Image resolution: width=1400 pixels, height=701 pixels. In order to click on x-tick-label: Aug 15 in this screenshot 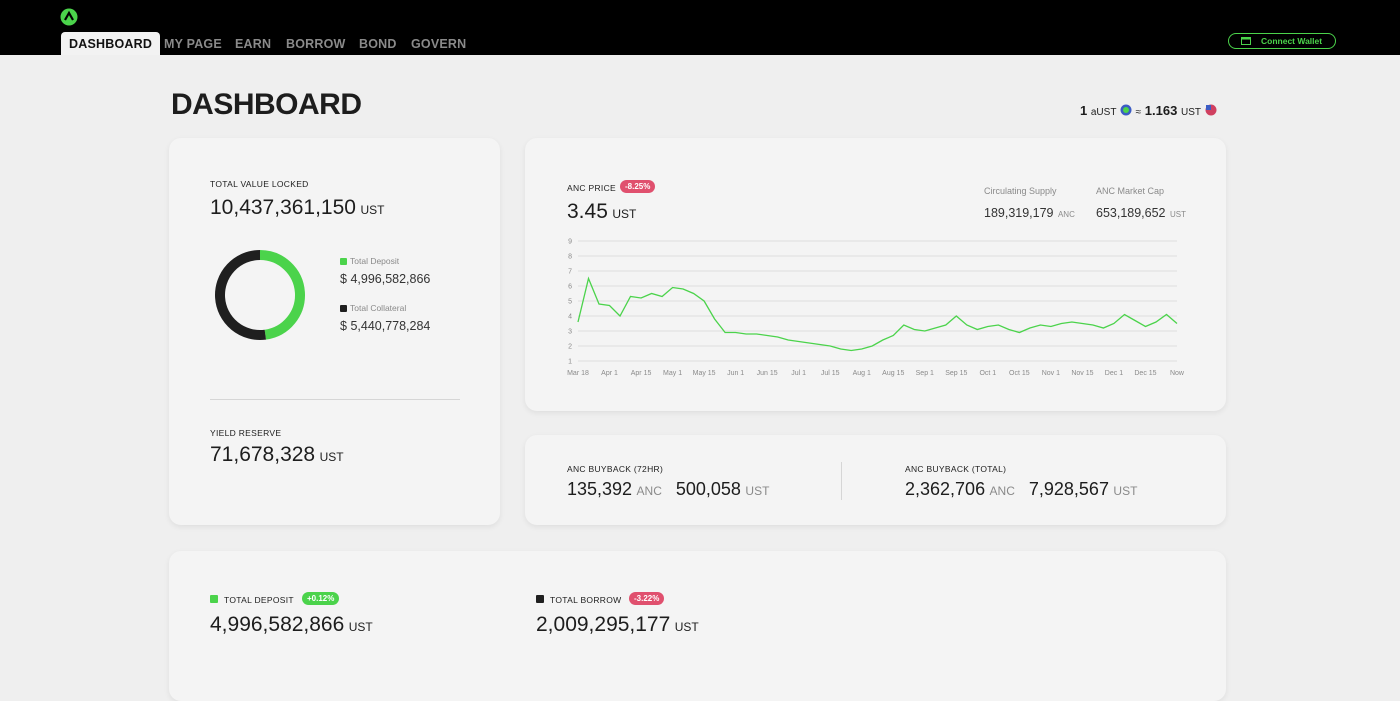, I will do `click(893, 373)`.